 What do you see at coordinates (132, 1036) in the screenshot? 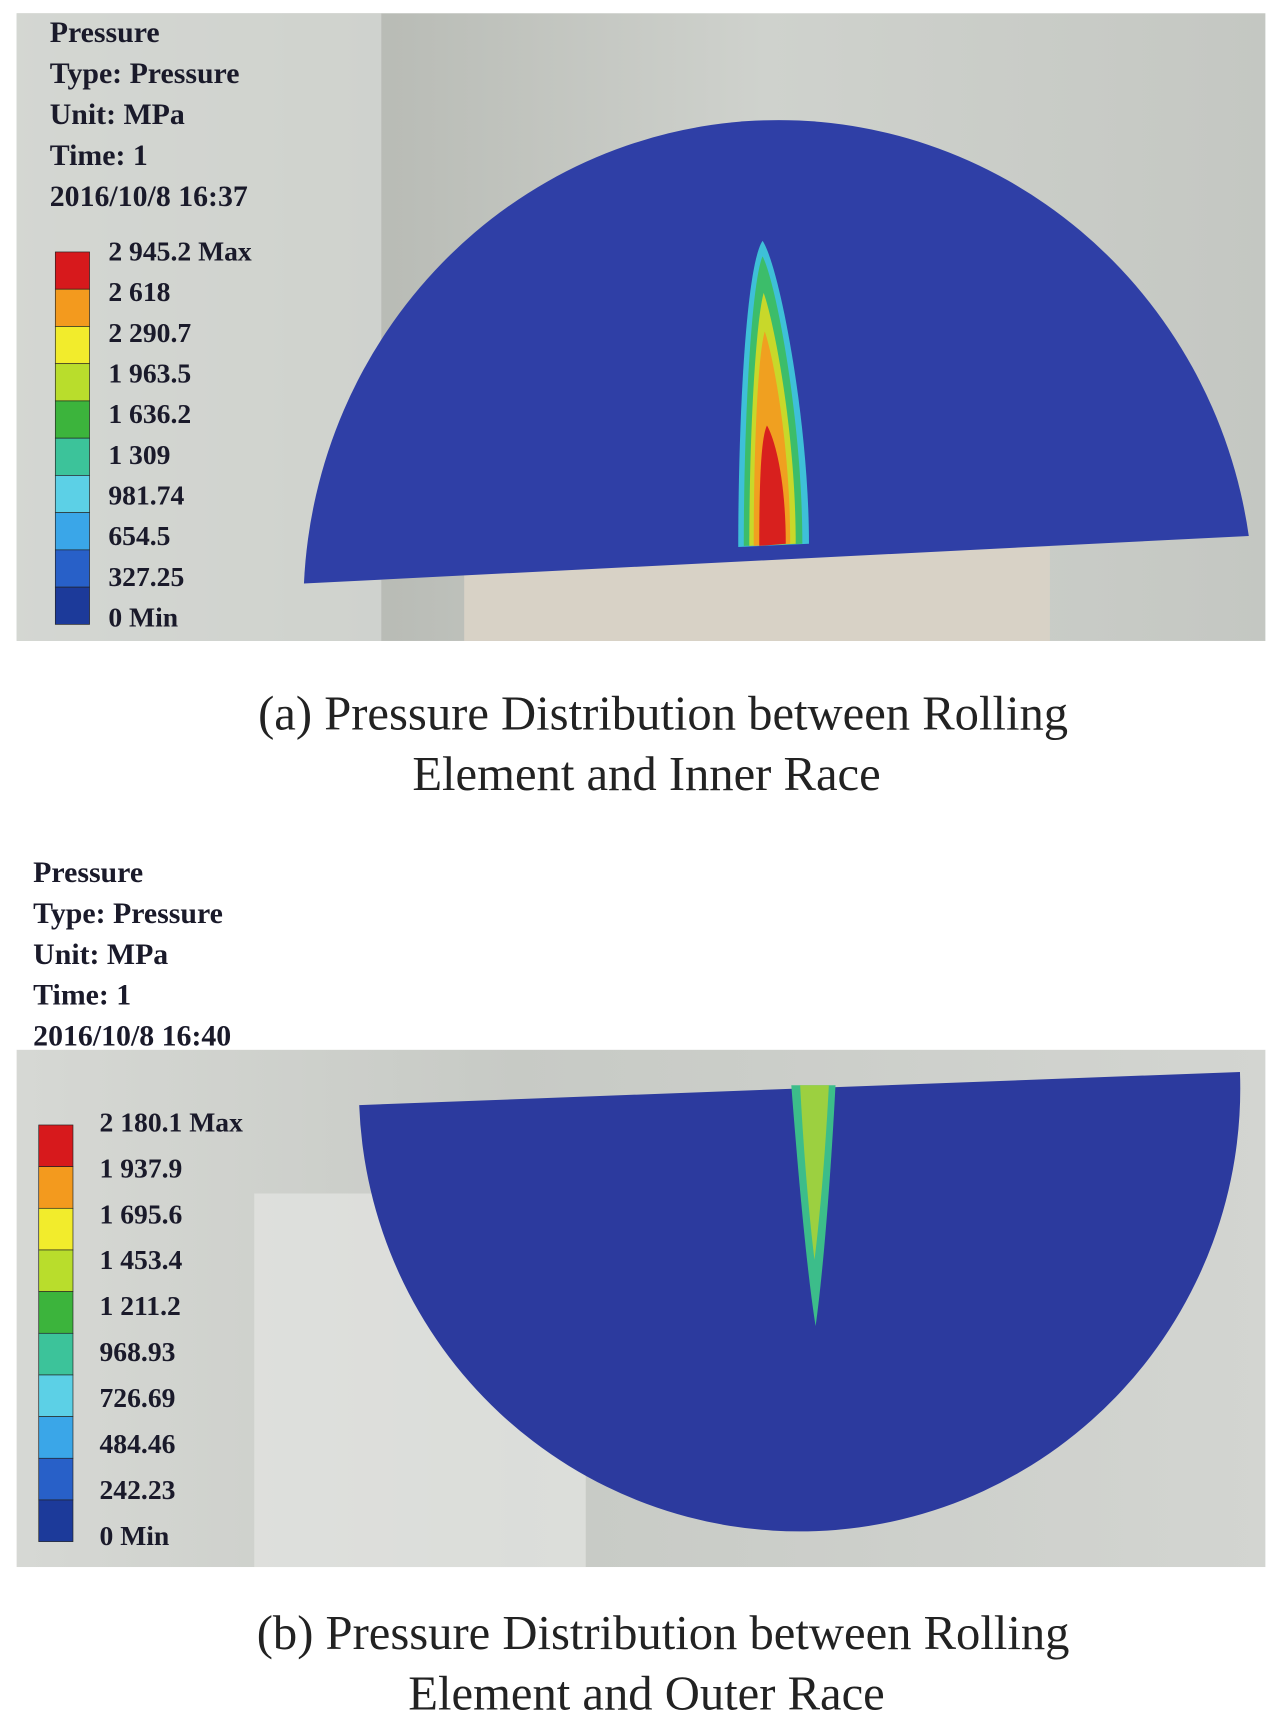
I see `legend-header: 2016/10/8 16:40` at bounding box center [132, 1036].